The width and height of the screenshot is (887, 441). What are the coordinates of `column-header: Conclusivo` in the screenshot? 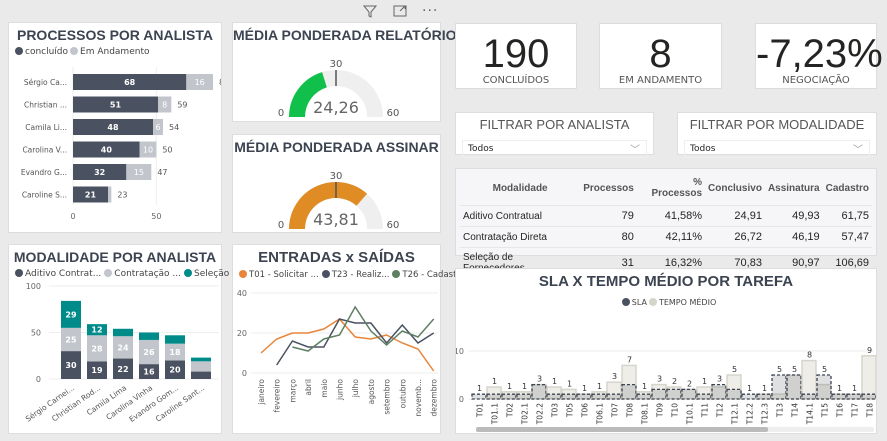 It's located at (735, 188).